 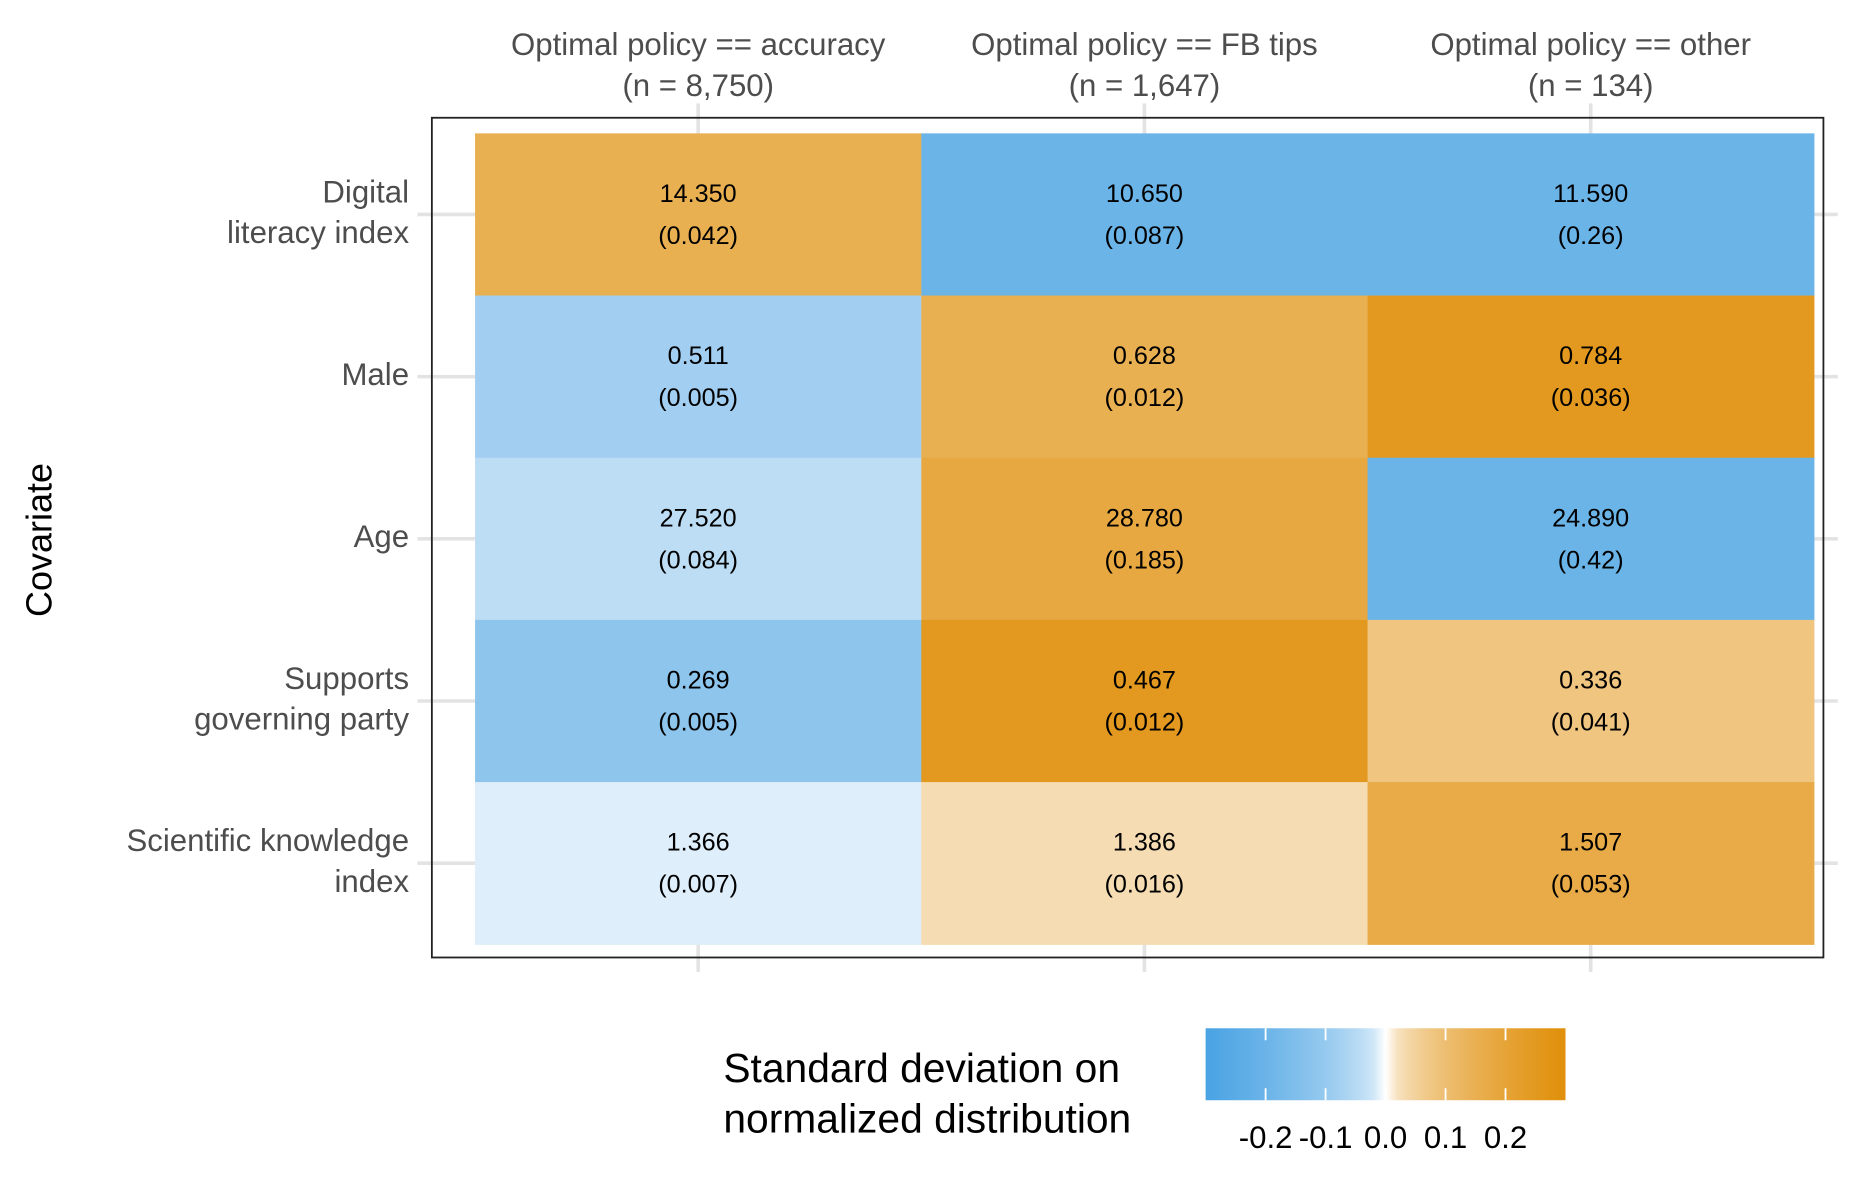 What do you see at coordinates (698, 236) in the screenshot?
I see `cell-se-label: (0.042)` at bounding box center [698, 236].